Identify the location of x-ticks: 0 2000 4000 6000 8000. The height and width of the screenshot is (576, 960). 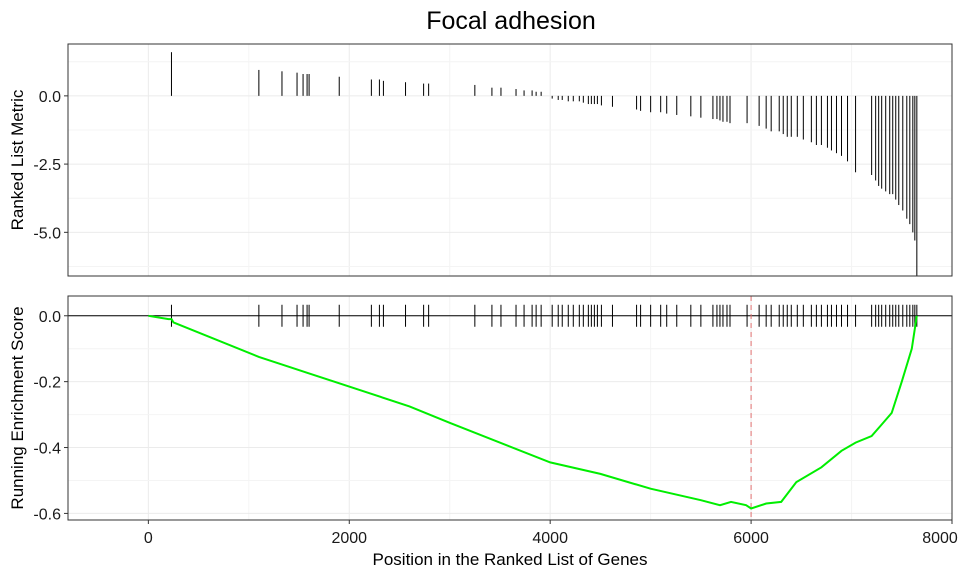
(551, 533).